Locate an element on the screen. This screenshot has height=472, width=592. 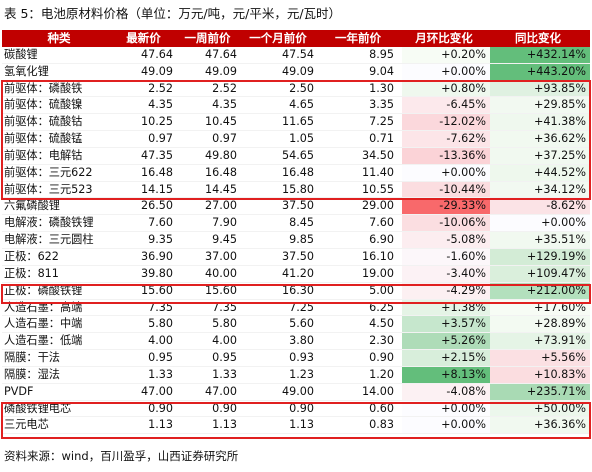
cell-mom-change: +0.80% is located at coordinates (446, 88).